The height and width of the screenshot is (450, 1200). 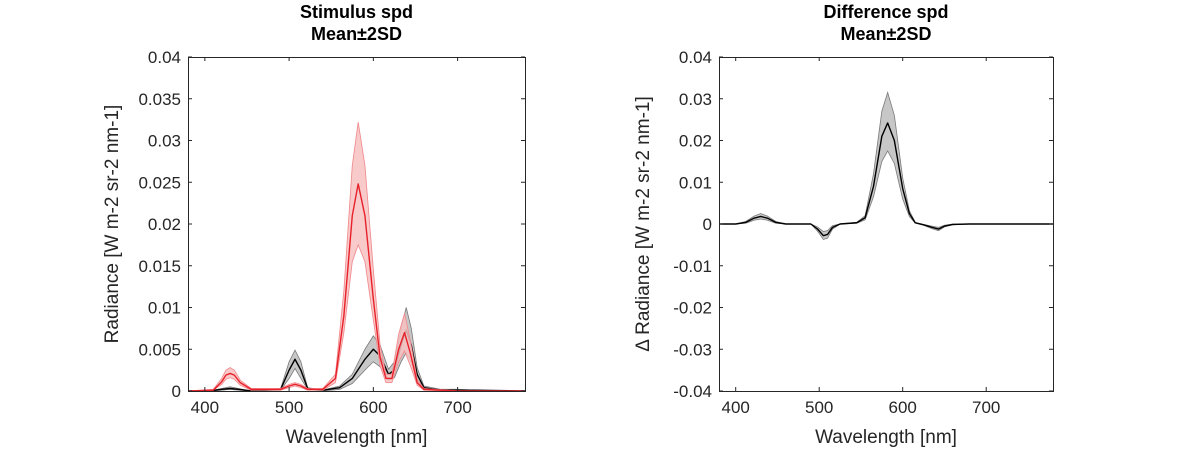 What do you see at coordinates (885, 12) in the screenshot?
I see `chart-title-line-1: Difference spd` at bounding box center [885, 12].